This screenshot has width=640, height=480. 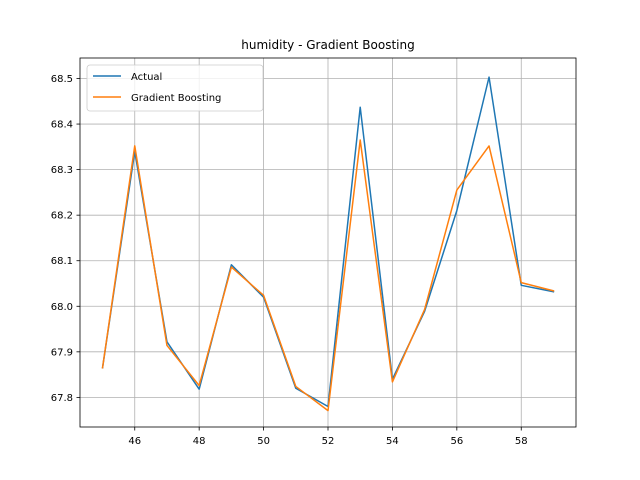 I want to click on x-tick-label: 54, so click(x=392, y=441).